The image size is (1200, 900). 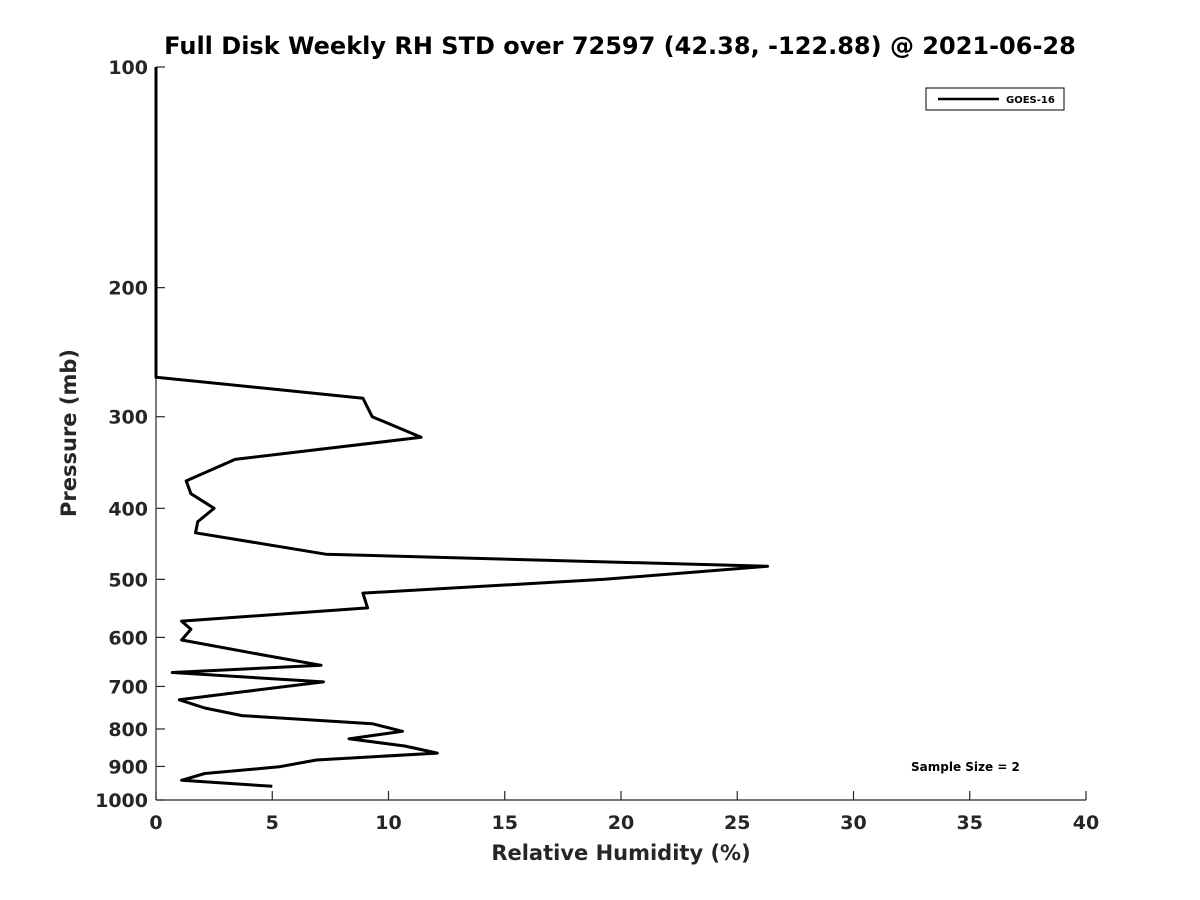 What do you see at coordinates (965, 767) in the screenshot?
I see `sample-size-note: Sample Size = 2` at bounding box center [965, 767].